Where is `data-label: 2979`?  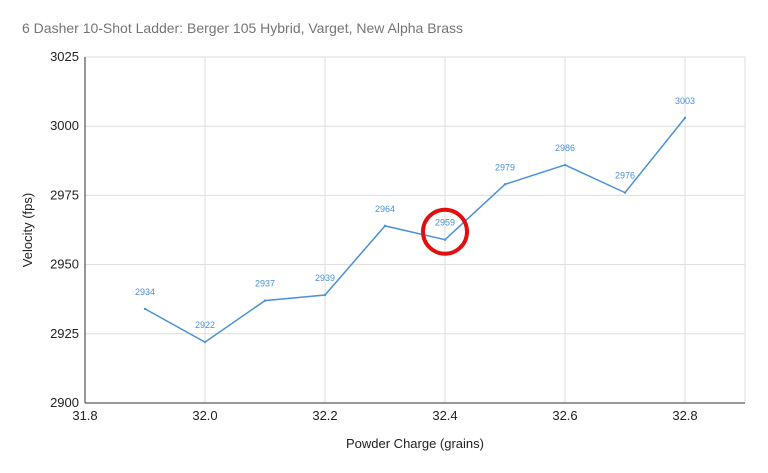 data-label: 2979 is located at coordinates (505, 167).